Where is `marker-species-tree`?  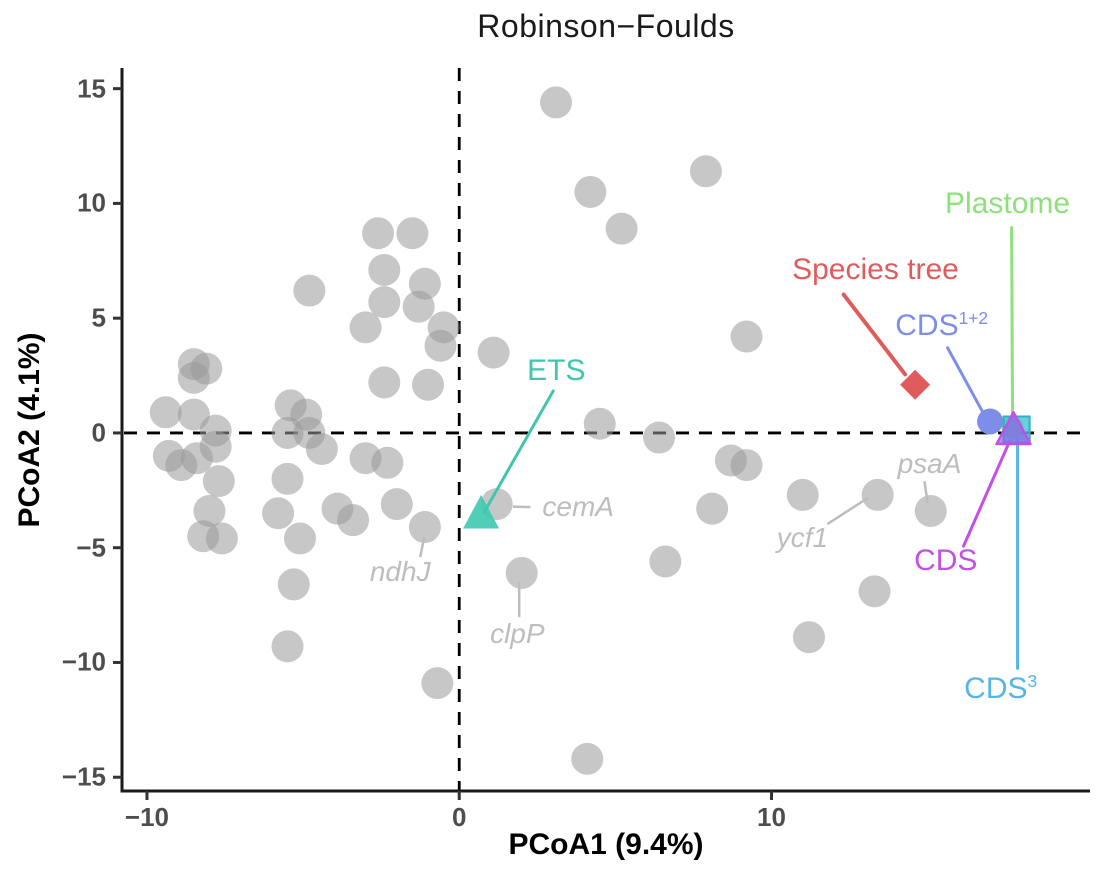 marker-species-tree is located at coordinates (915, 384).